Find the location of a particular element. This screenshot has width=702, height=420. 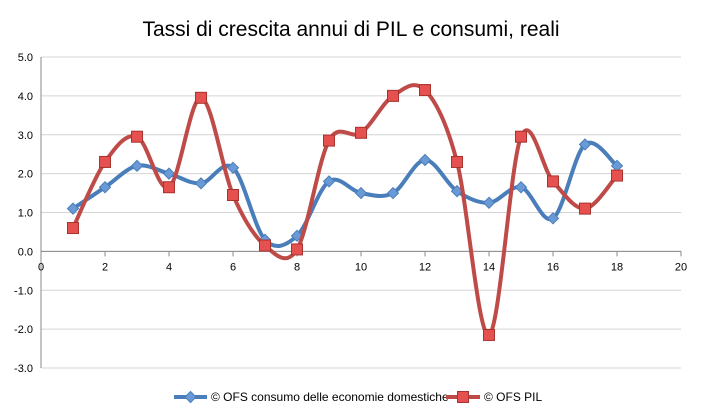

x-tick-label: 12 is located at coordinates (425, 267).